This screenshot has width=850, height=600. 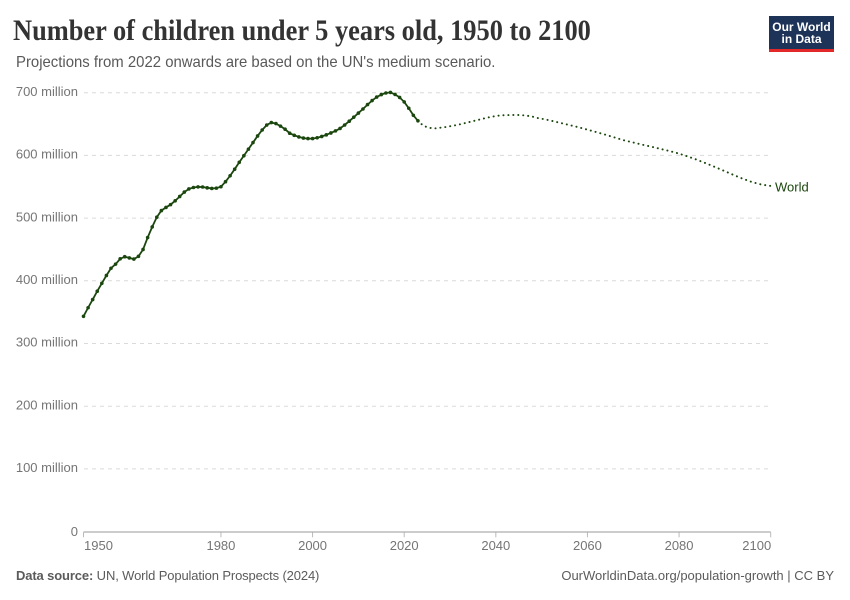 What do you see at coordinates (47, 91) in the screenshot?
I see `svg-text: 700 million` at bounding box center [47, 91].